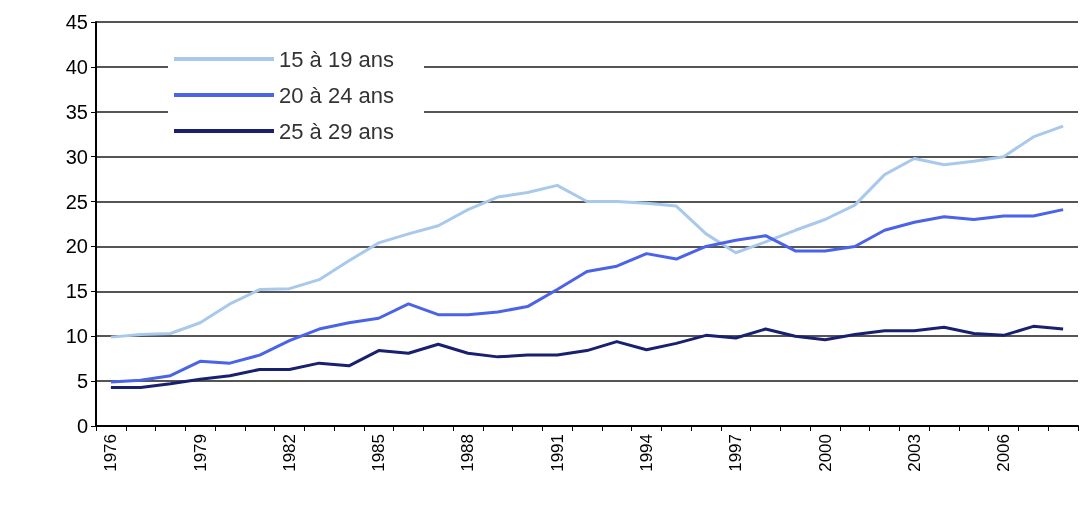  I want to click on y-tick-label: 5, so click(82, 381).